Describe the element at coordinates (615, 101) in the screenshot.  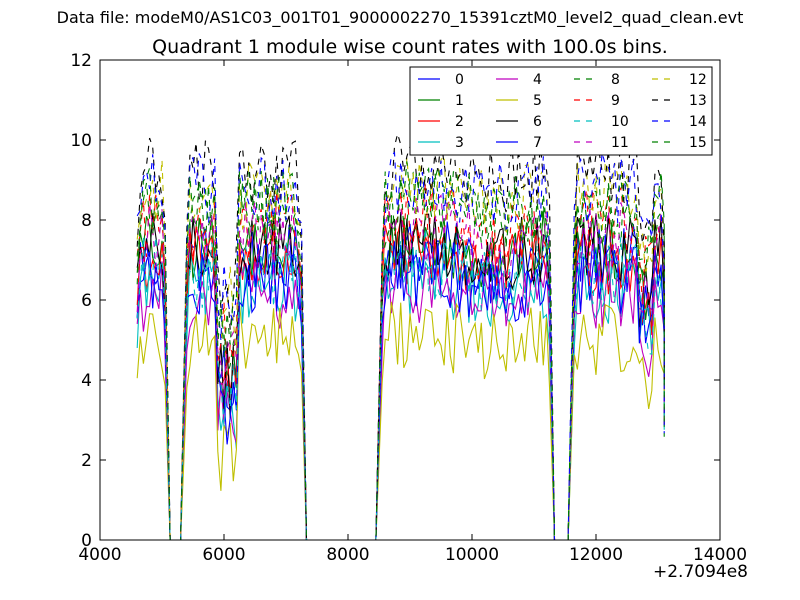
I see `legend-label-9: 9` at that location.